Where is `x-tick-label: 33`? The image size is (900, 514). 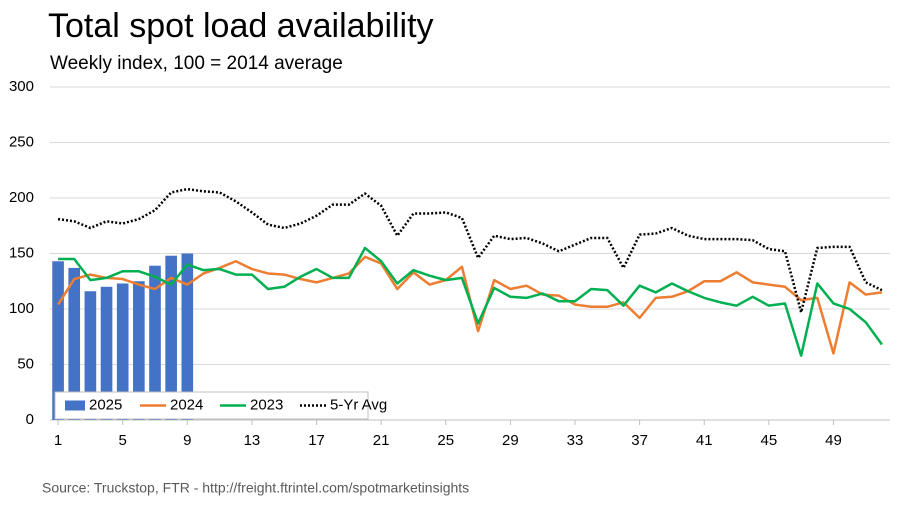 x-tick-label: 33 is located at coordinates (575, 440).